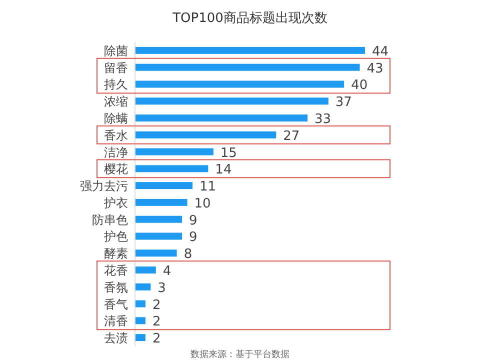 The height and width of the screenshot is (362, 500). What do you see at coordinates (116, 135) in the screenshot?
I see `y-tick-label: 香水` at bounding box center [116, 135].